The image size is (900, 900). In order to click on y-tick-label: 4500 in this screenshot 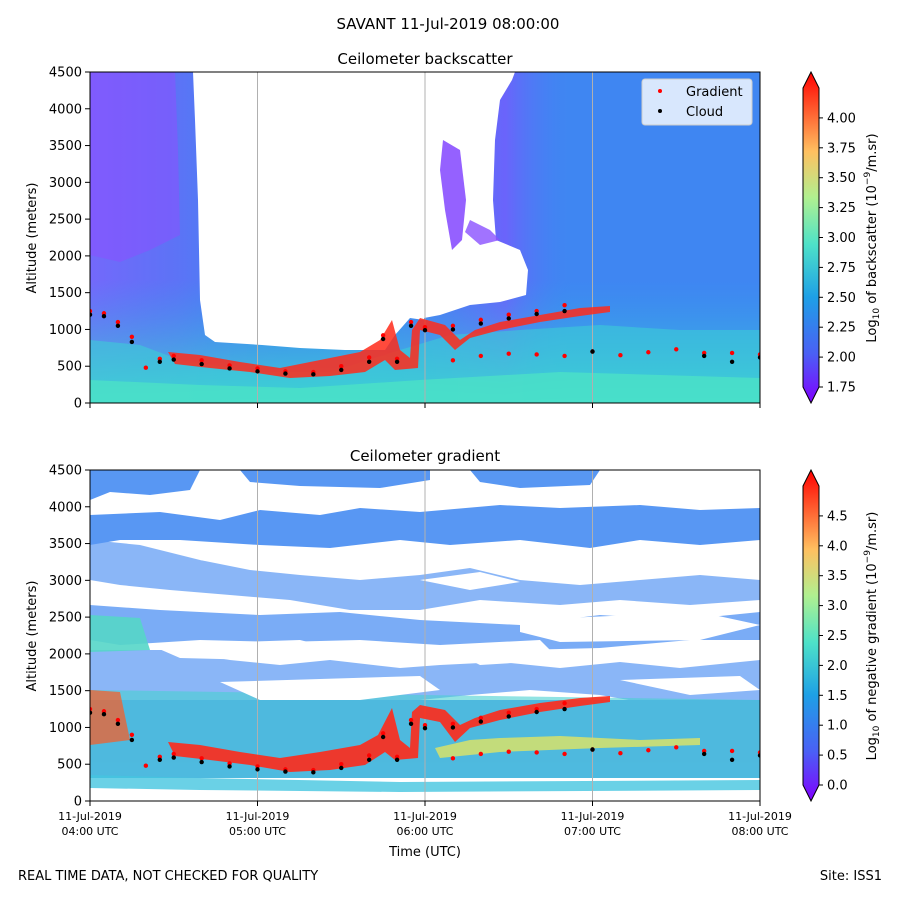, I will do `click(65, 73)`.